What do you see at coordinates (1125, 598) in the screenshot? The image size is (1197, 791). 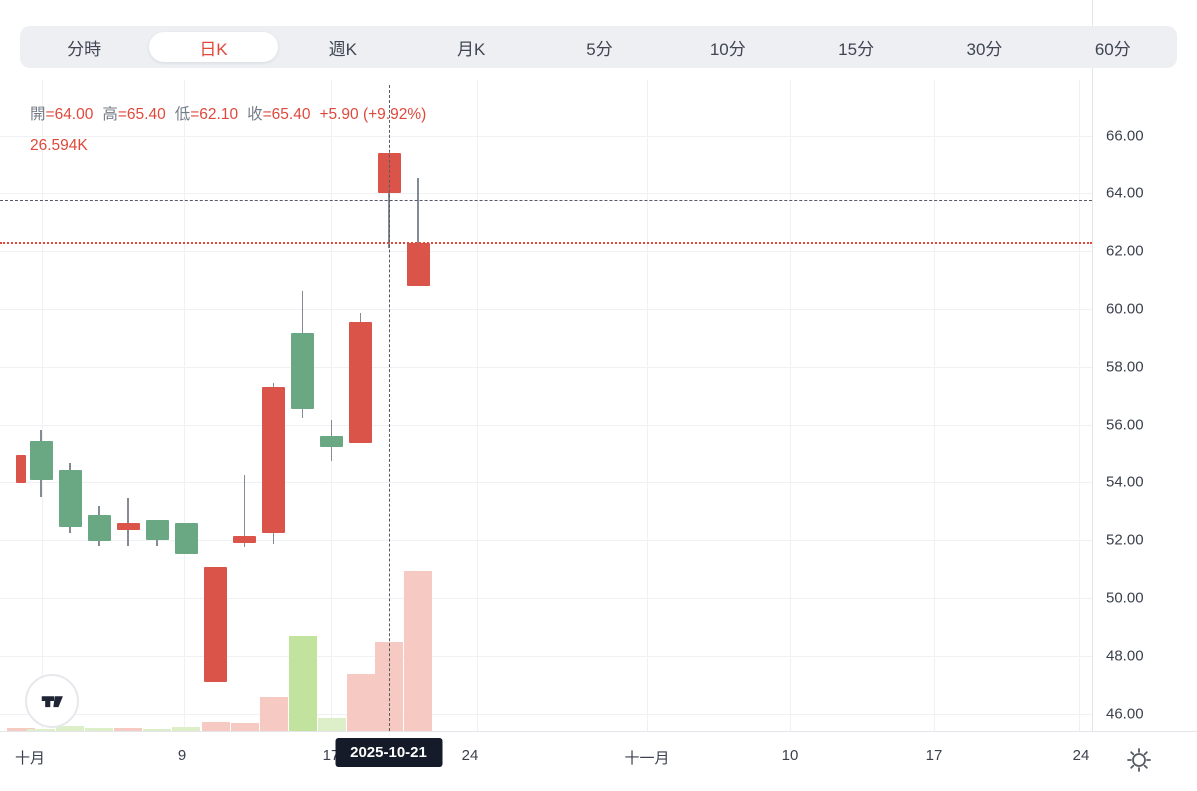 I see `y-axis-label: 50.00` at bounding box center [1125, 598].